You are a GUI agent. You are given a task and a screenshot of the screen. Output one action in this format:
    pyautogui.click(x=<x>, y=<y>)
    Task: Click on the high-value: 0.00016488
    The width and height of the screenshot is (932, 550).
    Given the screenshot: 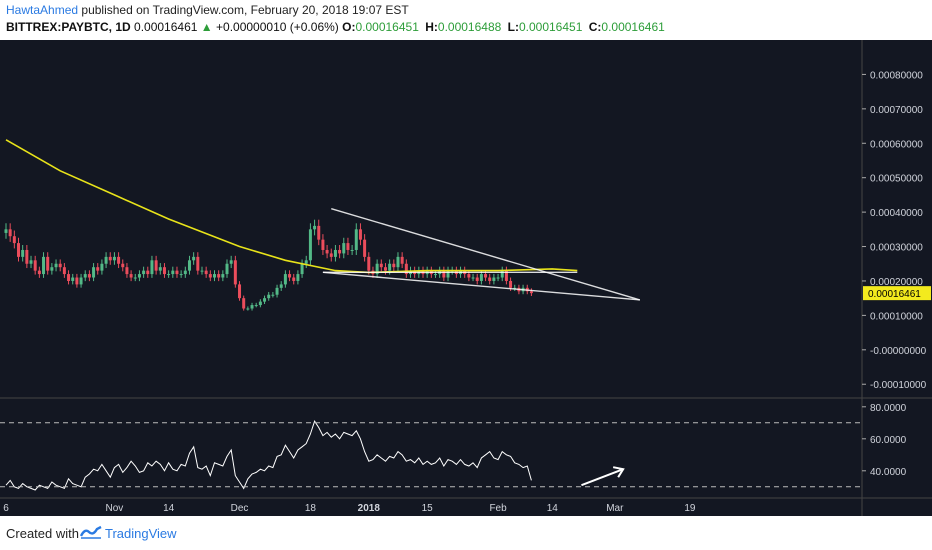 What is the action you would take?
    pyautogui.click(x=469, y=27)
    